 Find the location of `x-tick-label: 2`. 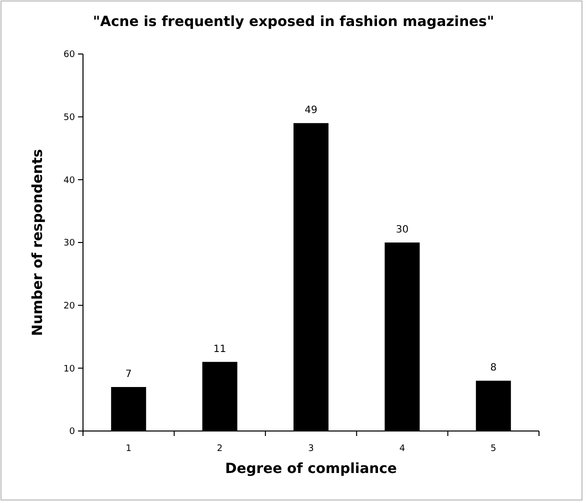

x-tick-label: 2 is located at coordinates (219, 449).